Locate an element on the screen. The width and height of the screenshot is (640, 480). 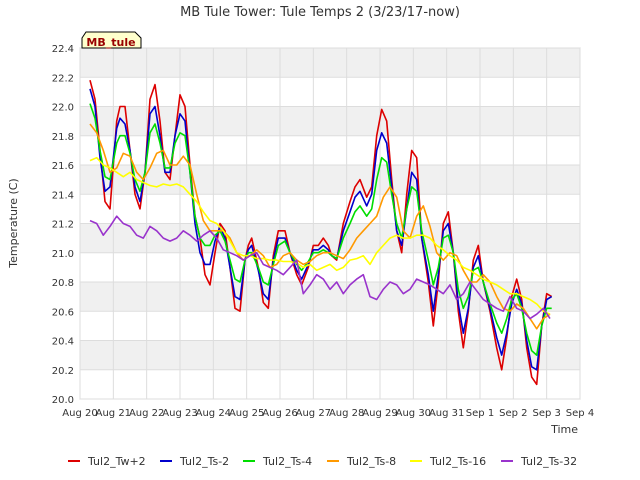
x-tick-label: Aug 23 is located at coordinates (179, 413).